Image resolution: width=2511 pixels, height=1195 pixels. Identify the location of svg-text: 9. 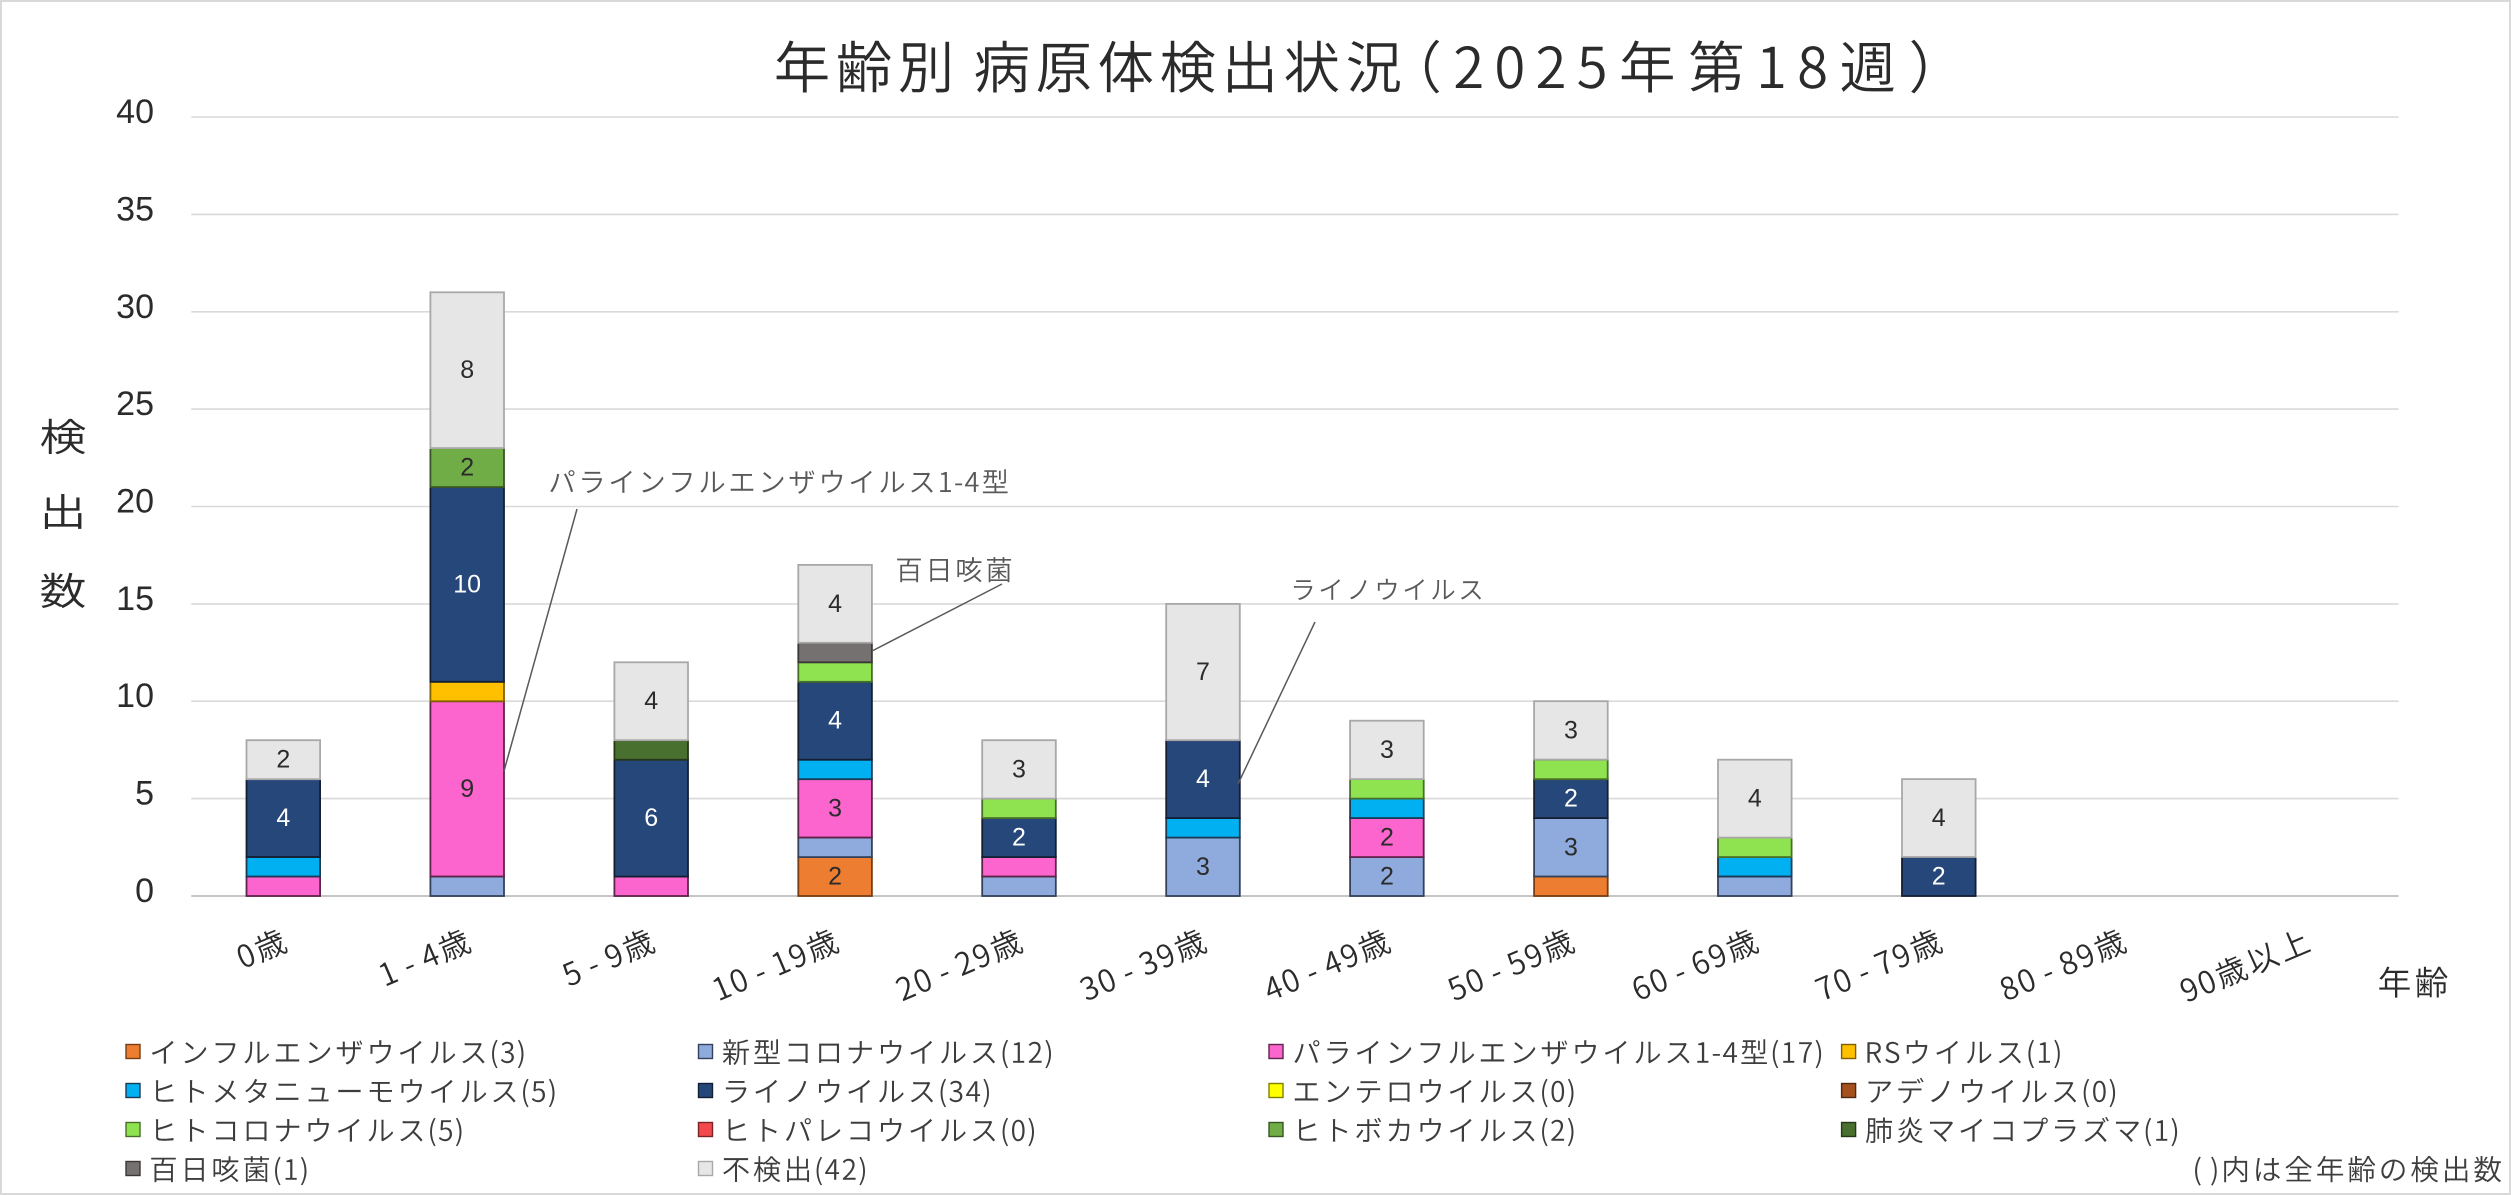
(467, 789).